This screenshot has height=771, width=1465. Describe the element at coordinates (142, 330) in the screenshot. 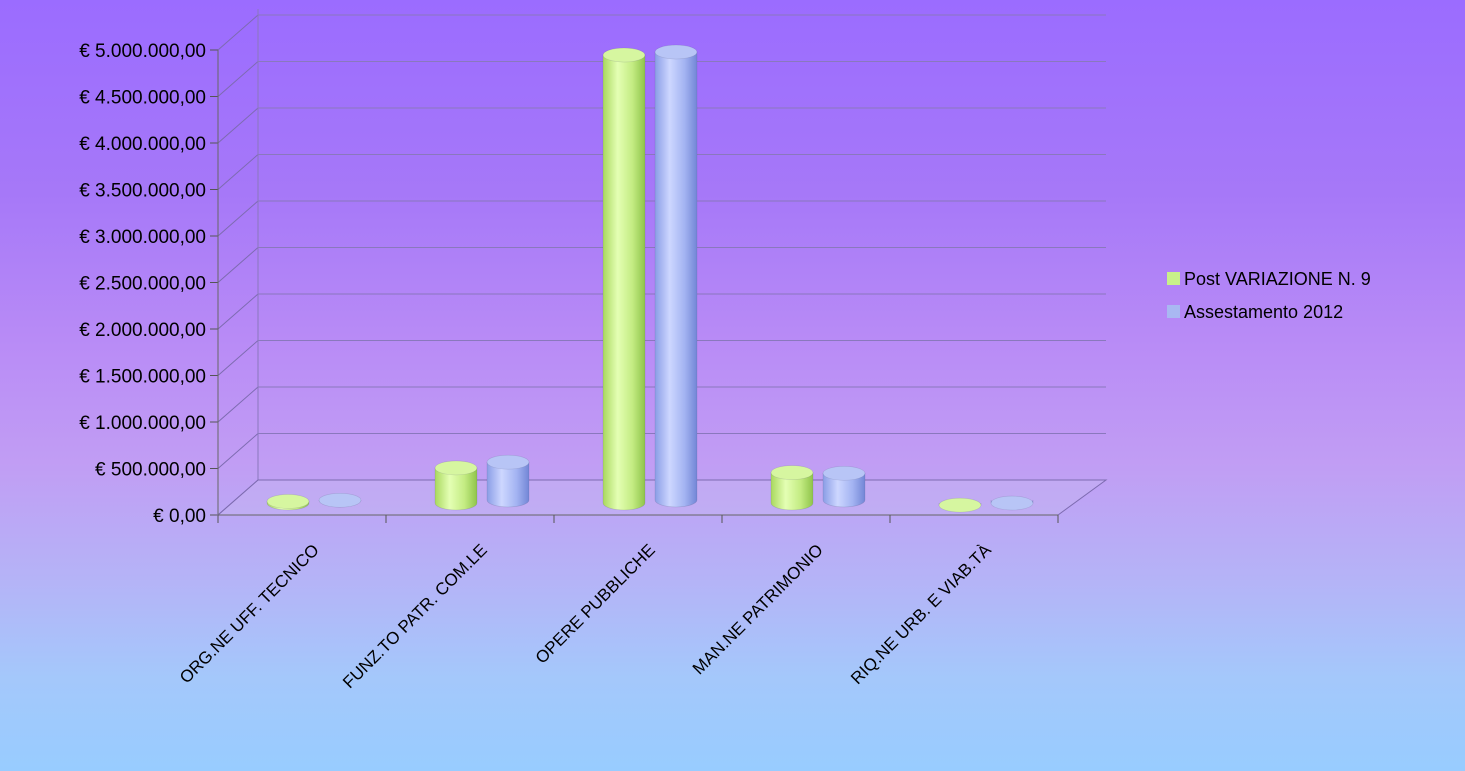

I see `y-tick-label: € 2.000.000,00` at that location.